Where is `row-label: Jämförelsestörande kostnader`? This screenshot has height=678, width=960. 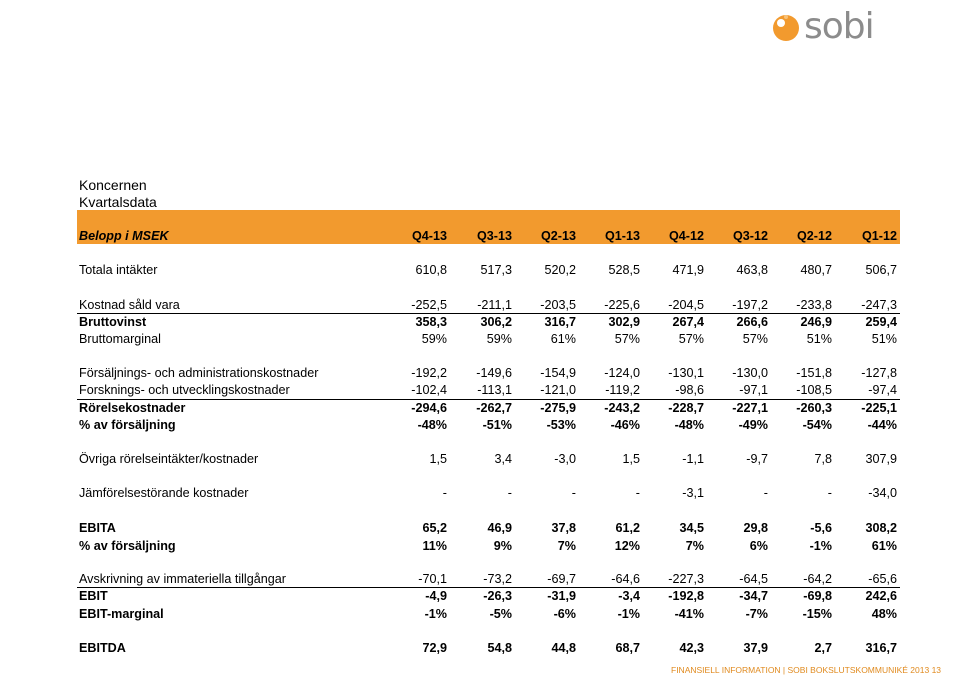
row-label: Jämförelsestörande kostnader is located at coordinates (164, 493).